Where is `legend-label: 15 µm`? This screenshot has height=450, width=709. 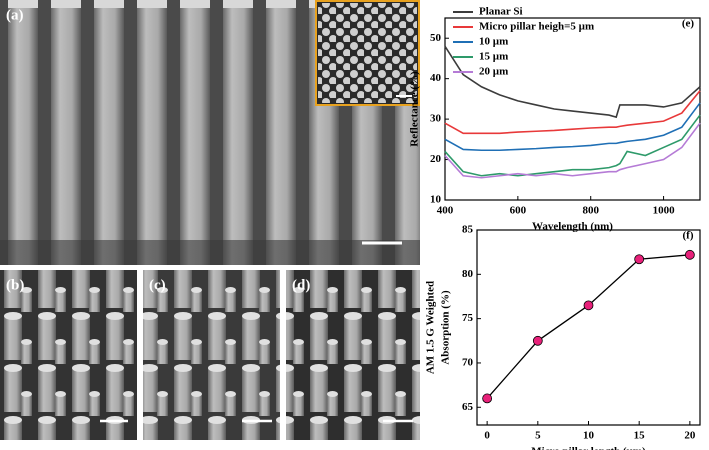
legend-label: 15 µm is located at coordinates (493, 57).